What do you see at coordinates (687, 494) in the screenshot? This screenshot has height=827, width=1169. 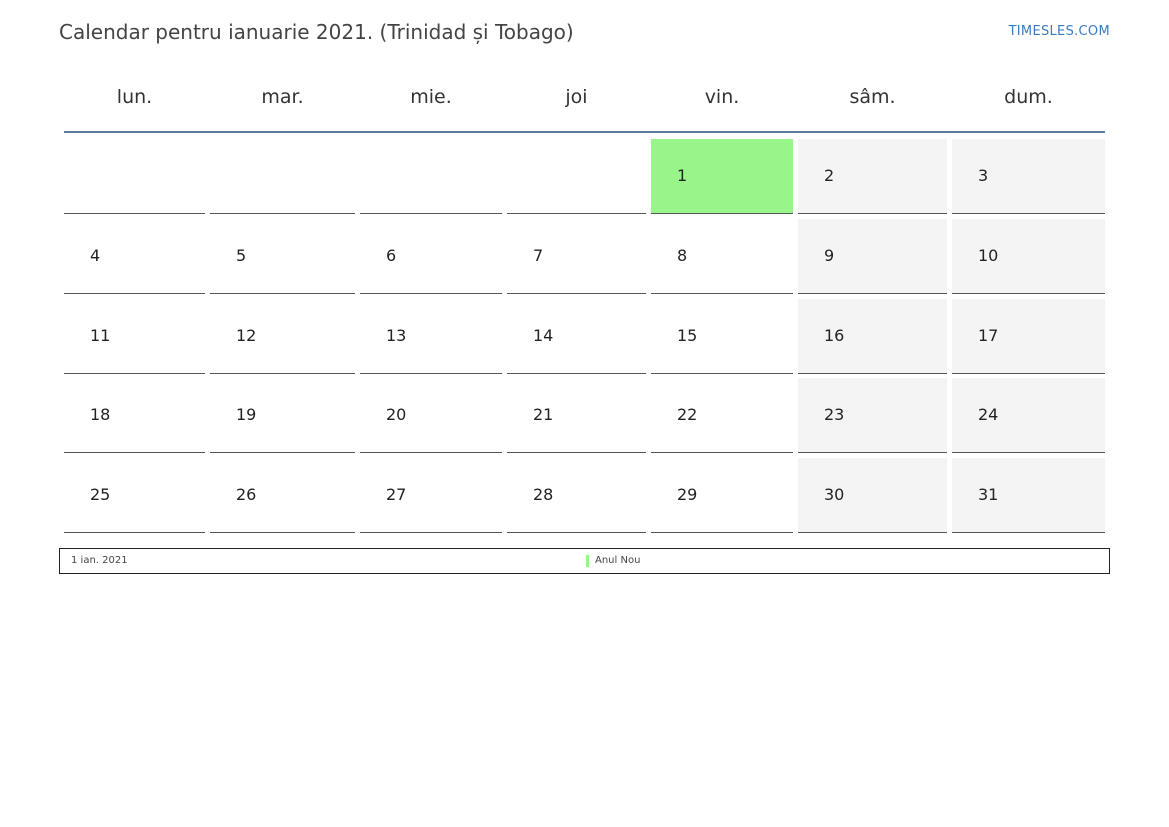 I see `day-number: 29` at bounding box center [687, 494].